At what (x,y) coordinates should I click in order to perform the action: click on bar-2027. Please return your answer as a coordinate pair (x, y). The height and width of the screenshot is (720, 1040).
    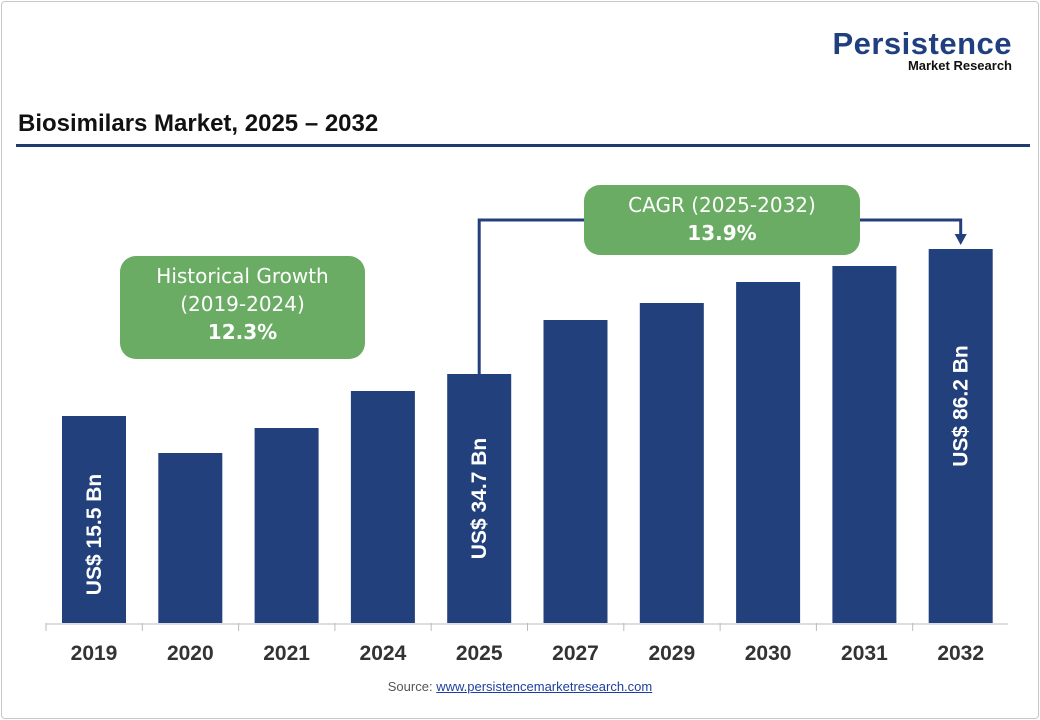
    Looking at the image, I should click on (575, 471).